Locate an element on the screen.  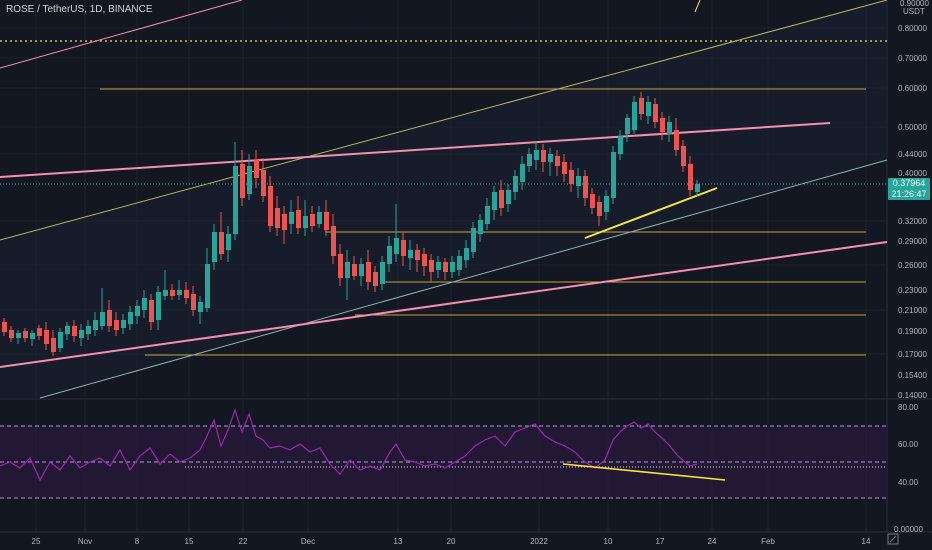
rsi-axis: 80.00 60.00 40.00 0.00000 is located at coordinates (908, 468).